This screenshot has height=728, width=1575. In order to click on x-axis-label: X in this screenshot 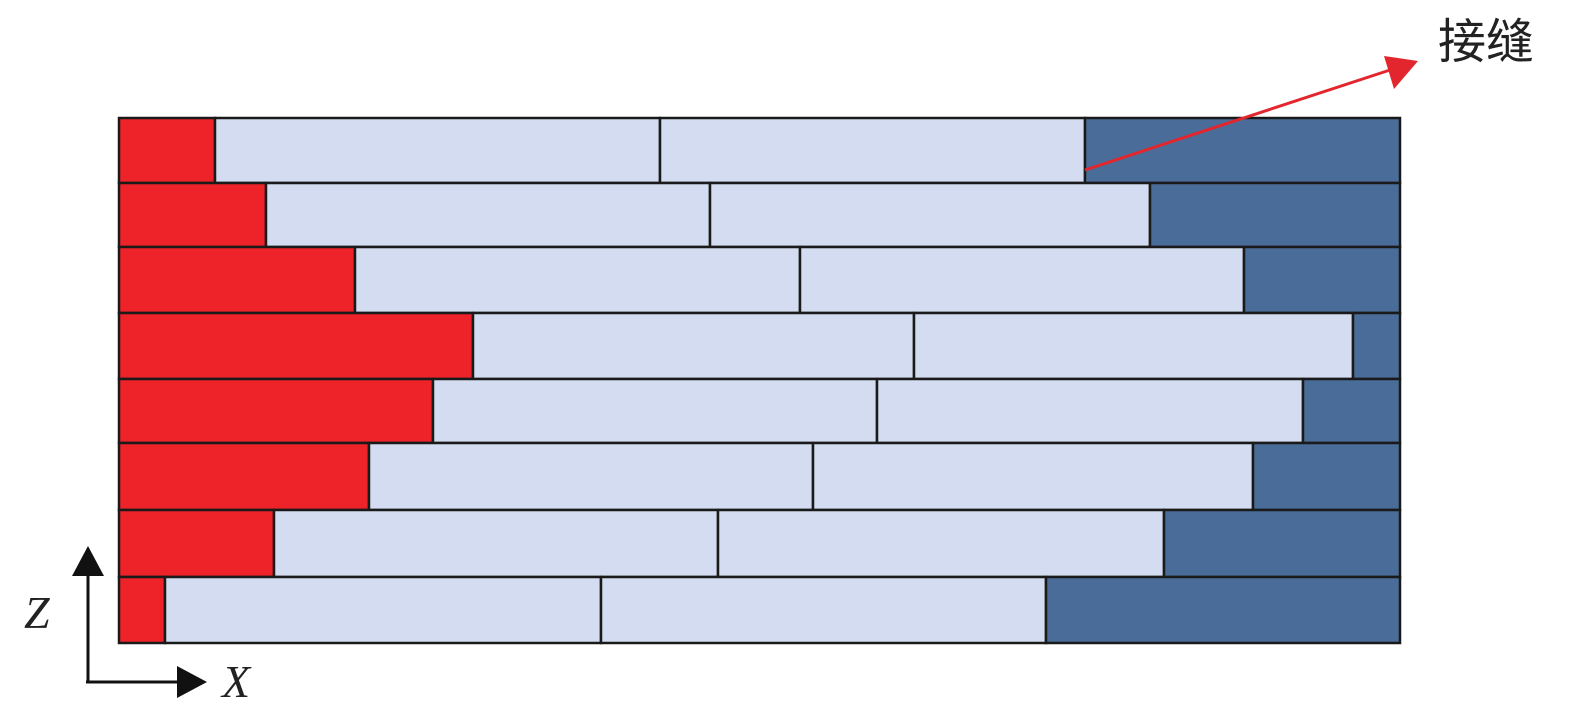, I will do `click(236, 681)`.